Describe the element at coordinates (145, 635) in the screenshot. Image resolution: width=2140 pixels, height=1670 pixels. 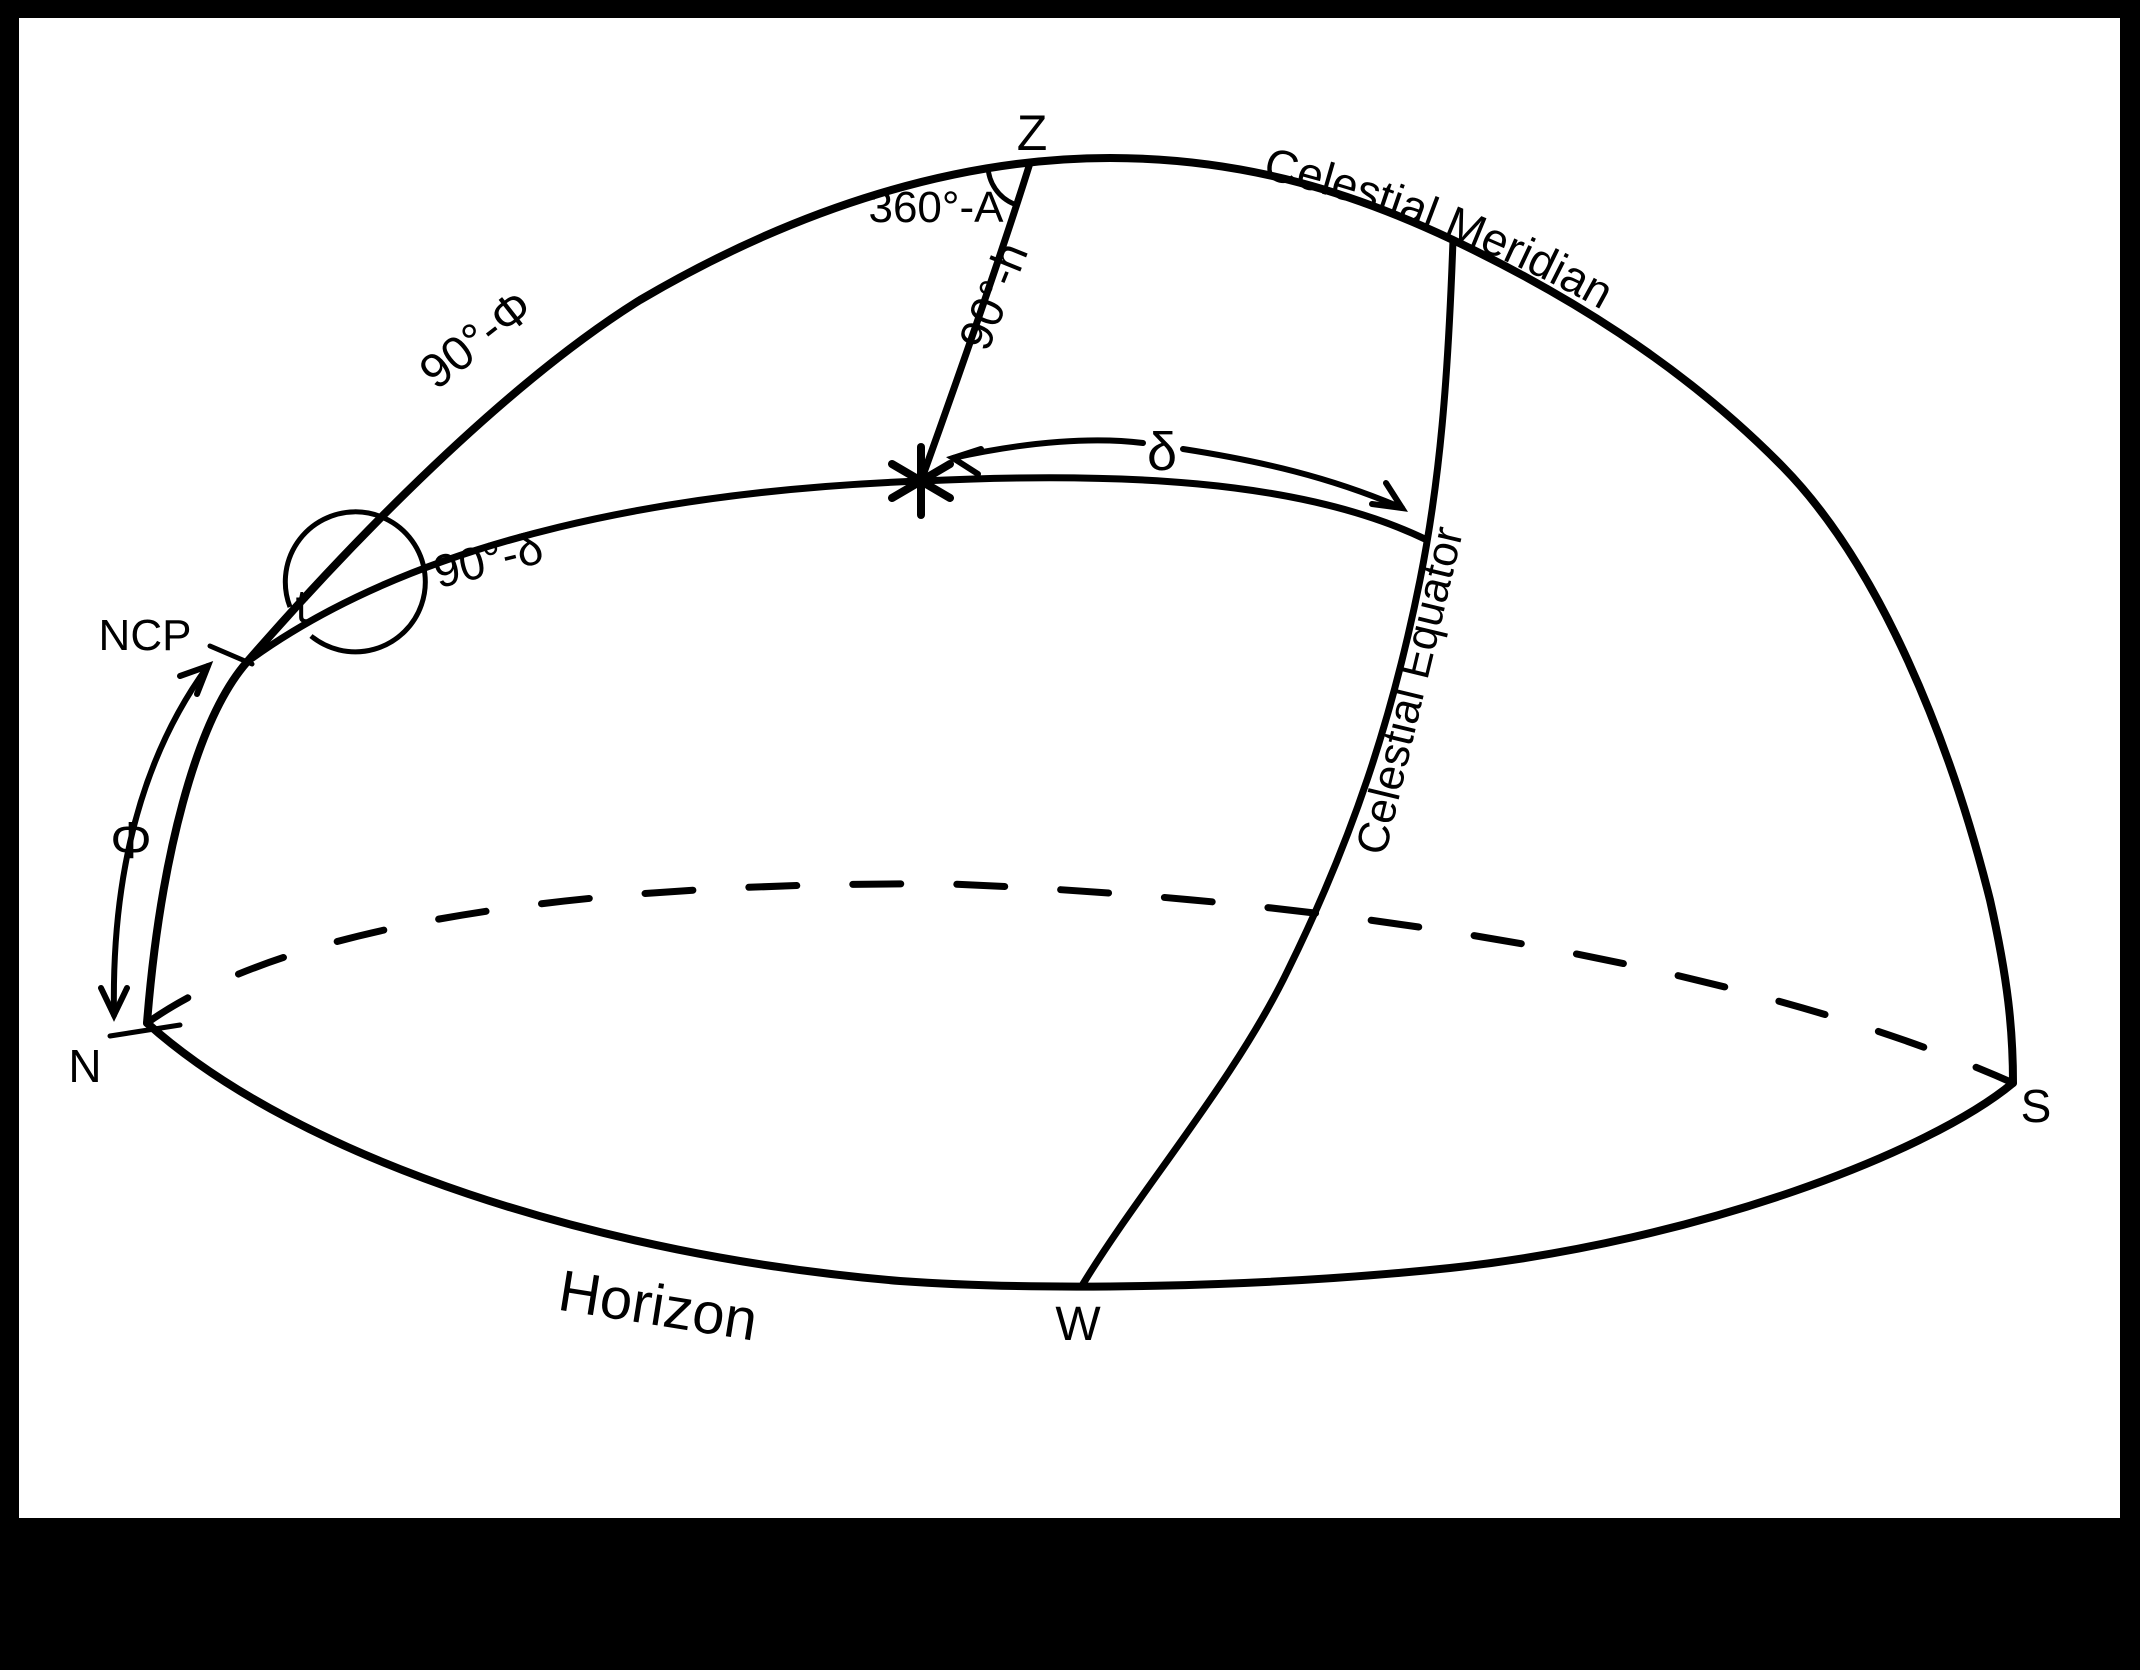
I see `ncp-label: NCP` at that location.